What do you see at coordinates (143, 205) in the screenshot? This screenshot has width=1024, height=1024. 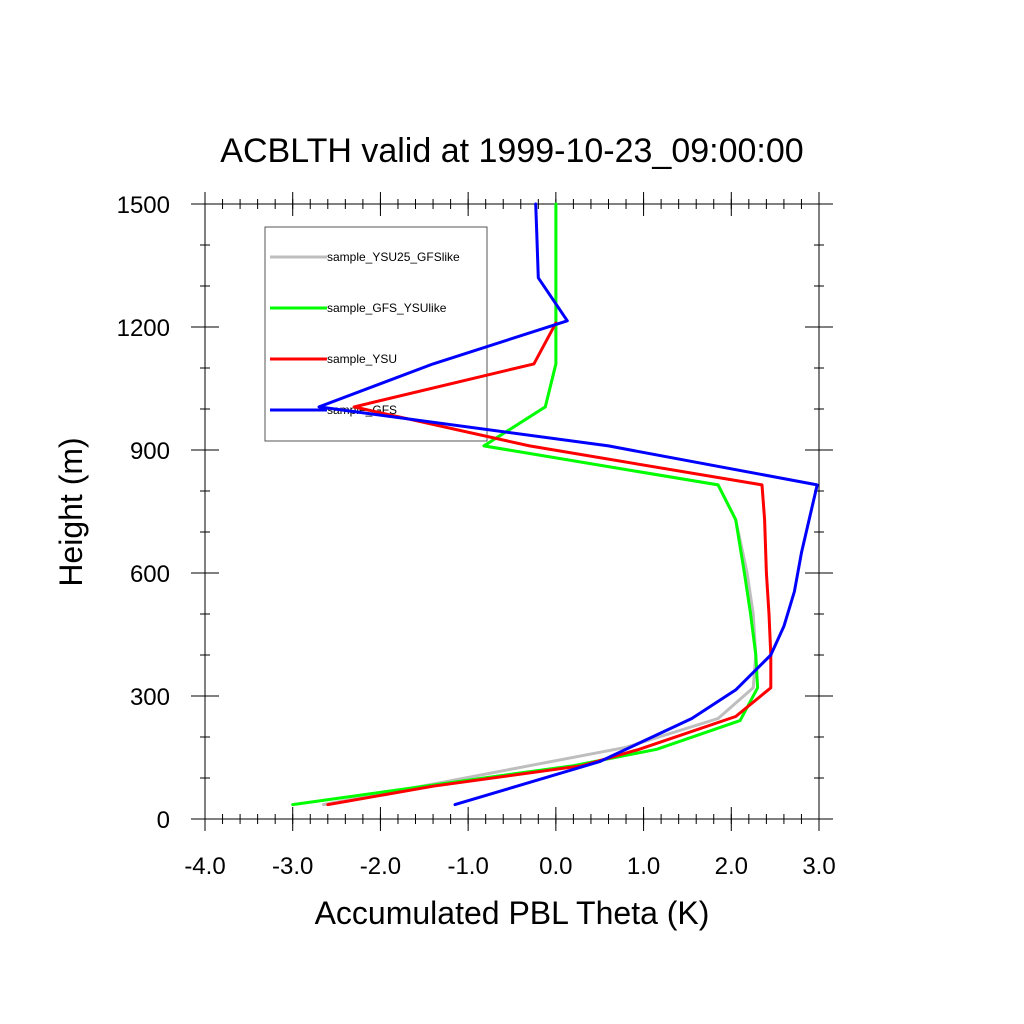 I see `y-tick-label: 1500` at bounding box center [143, 205].